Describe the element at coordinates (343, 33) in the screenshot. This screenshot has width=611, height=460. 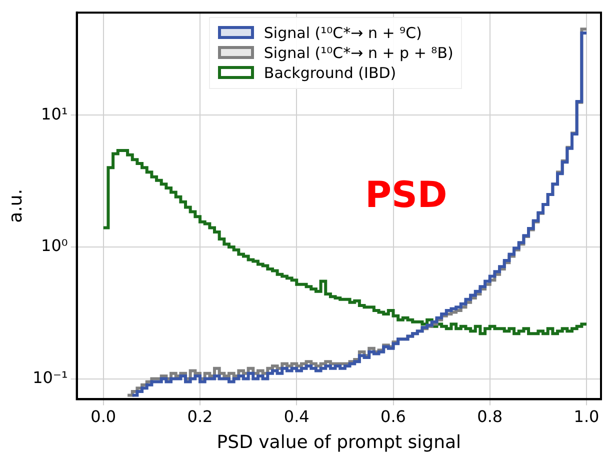
I see `legend-label: Signal (¹⁰C*→ n + ⁹C)` at that location.